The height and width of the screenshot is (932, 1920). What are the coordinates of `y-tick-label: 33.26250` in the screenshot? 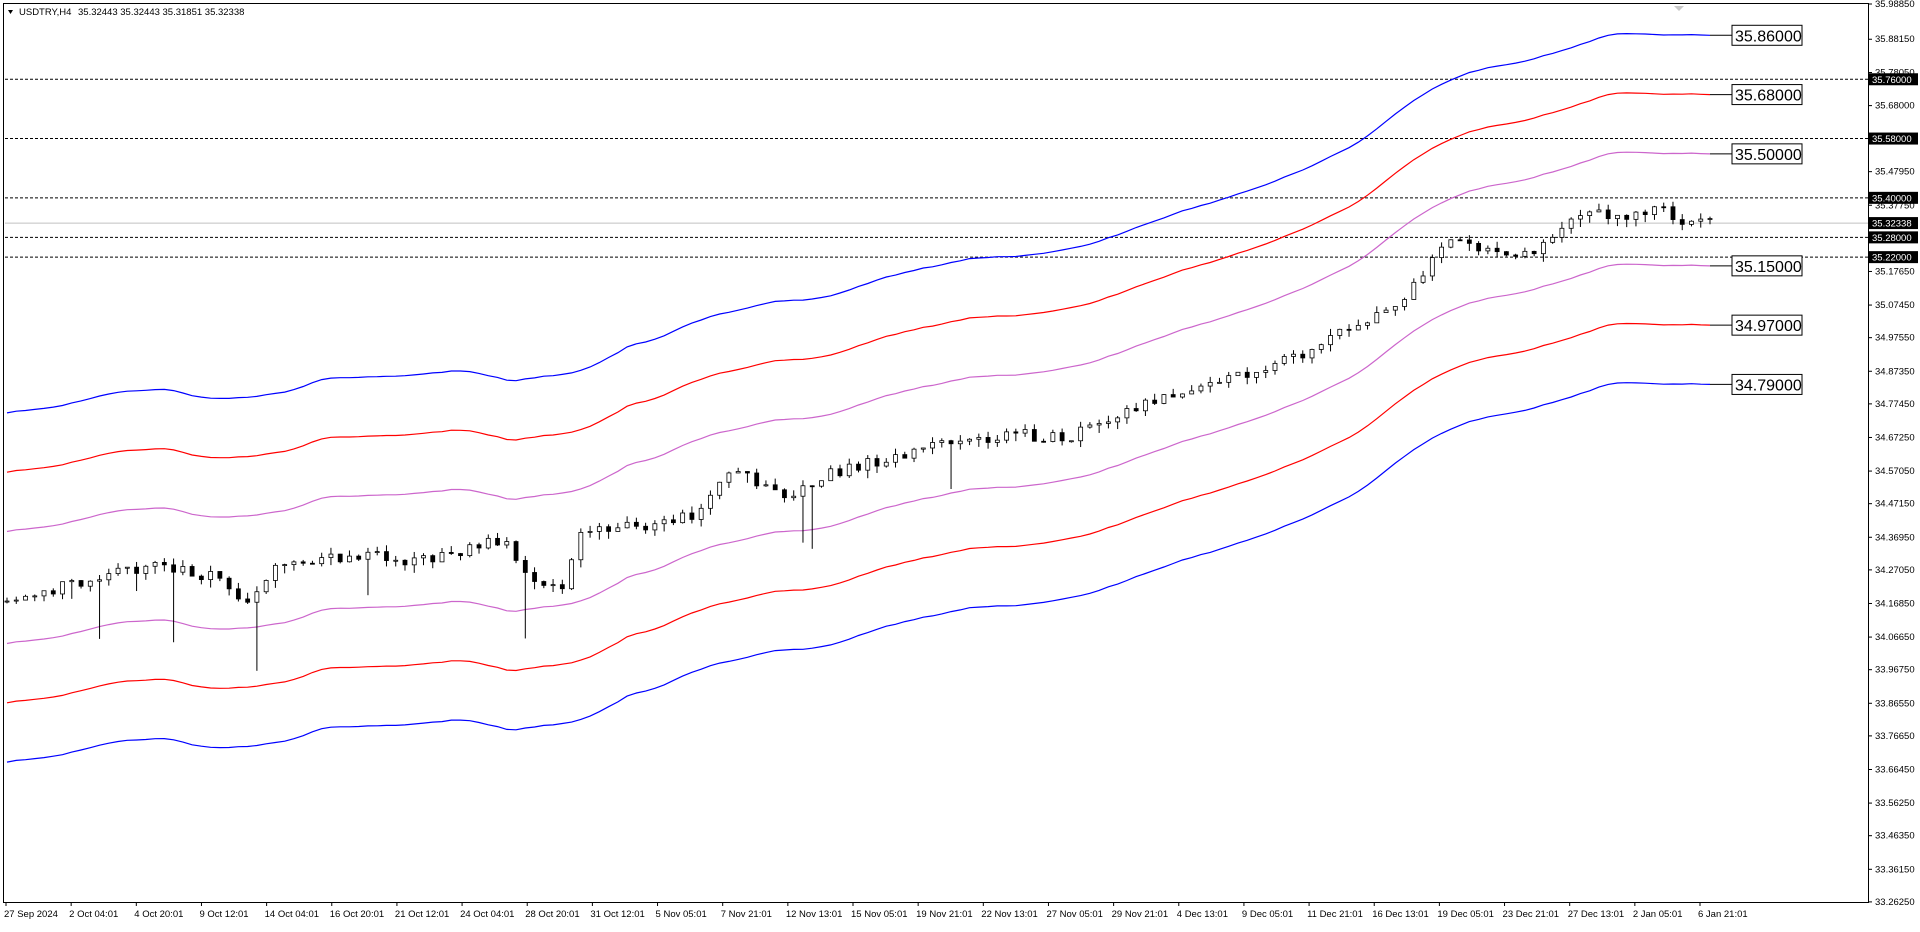 It's located at (1895, 902).